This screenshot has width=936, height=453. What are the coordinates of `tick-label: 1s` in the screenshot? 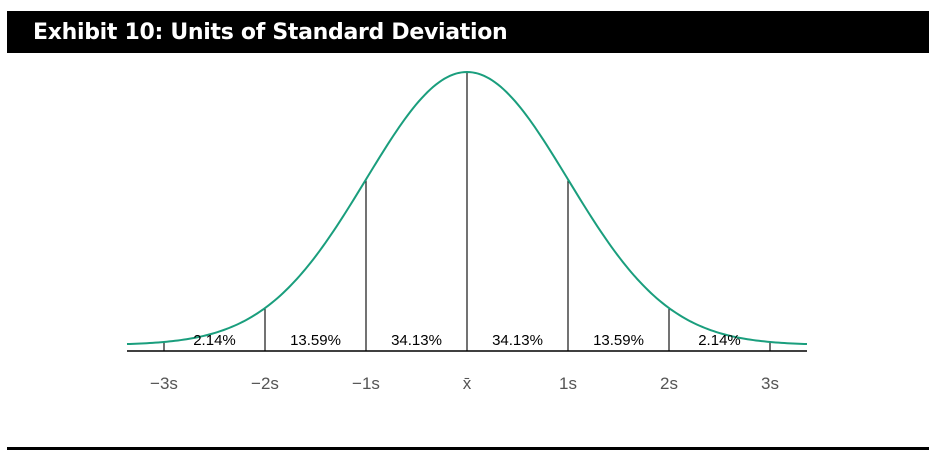 It's located at (568, 383).